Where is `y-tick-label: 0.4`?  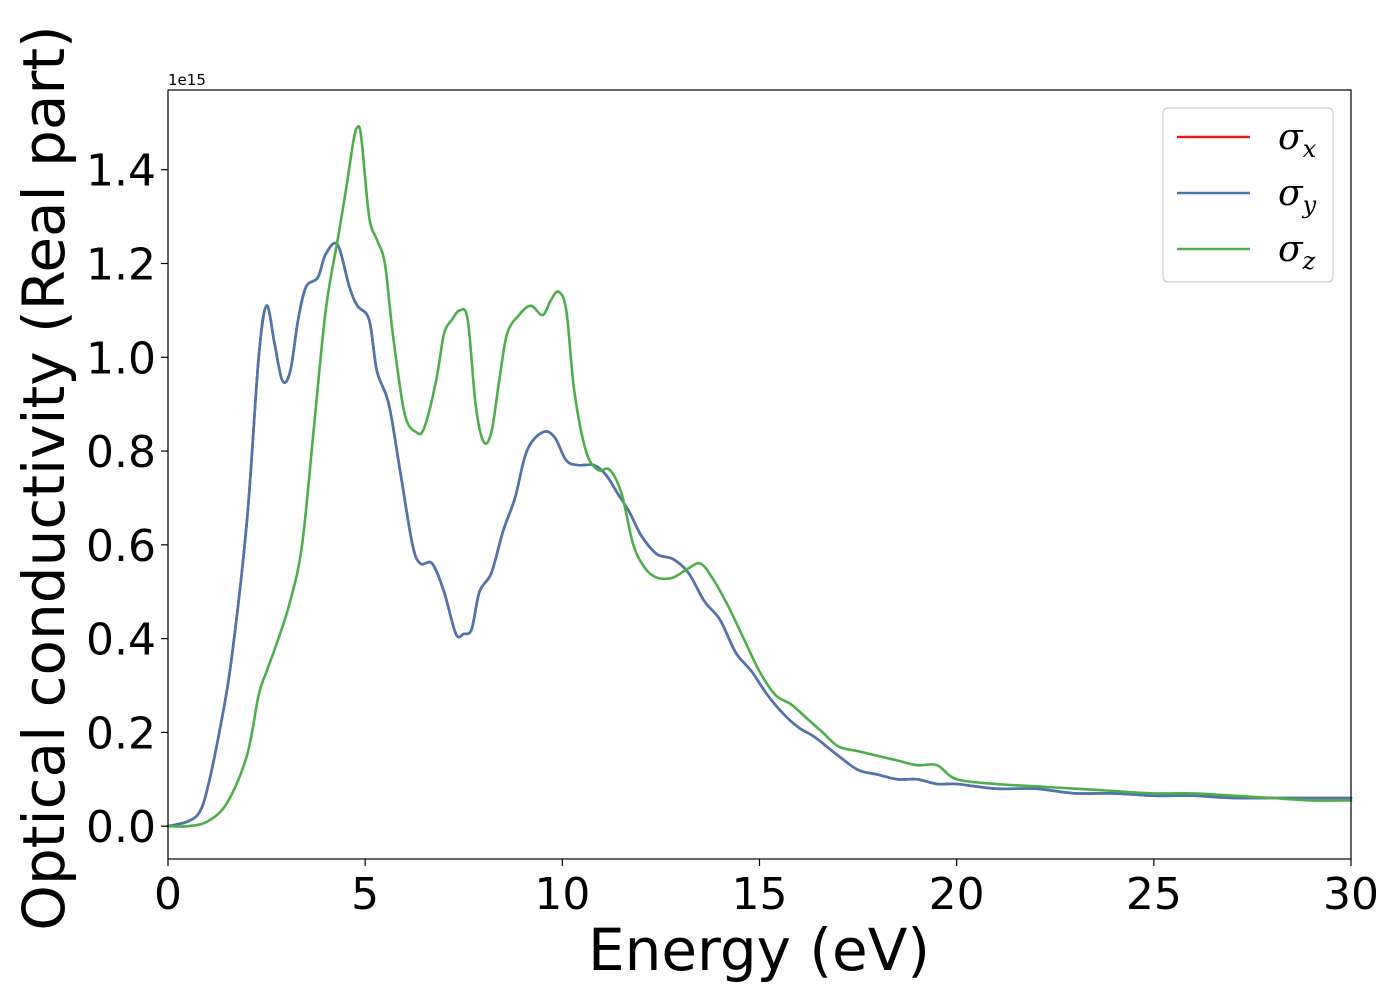
y-tick-label: 0.4 is located at coordinates (121, 640).